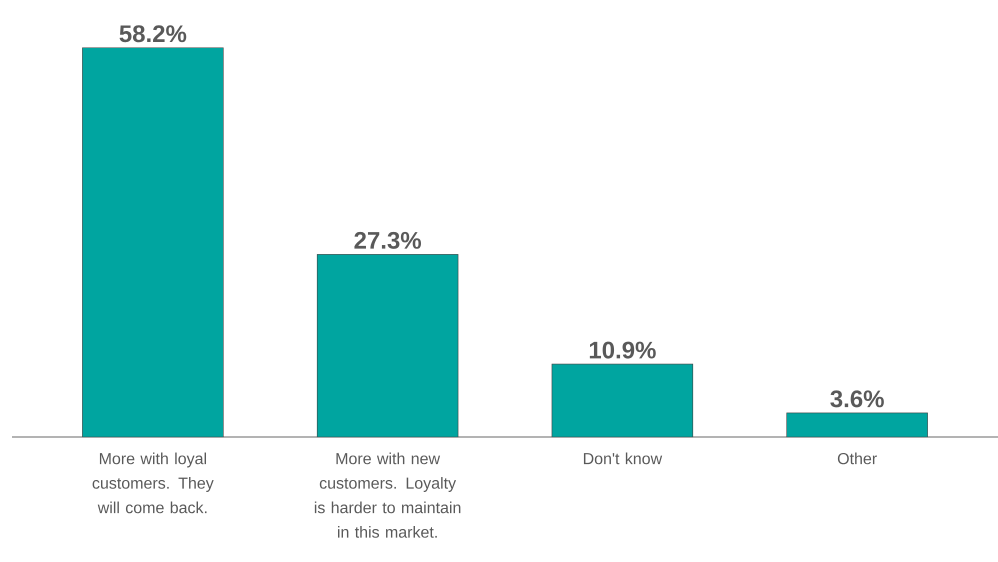 This screenshot has width=998, height=562. Describe the element at coordinates (388, 240) in the screenshot. I see `data-label: 27.3%` at that location.